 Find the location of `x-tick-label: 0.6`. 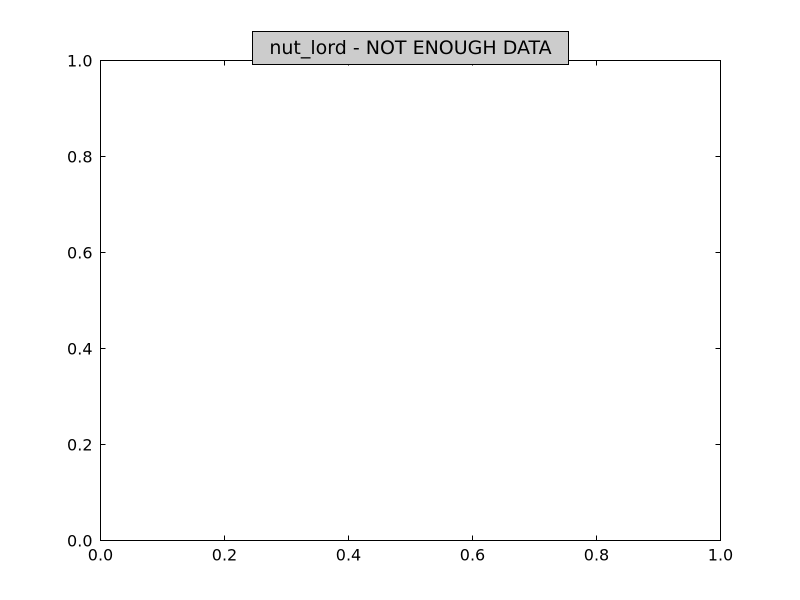

x-tick-label: 0.6 is located at coordinates (472, 555).